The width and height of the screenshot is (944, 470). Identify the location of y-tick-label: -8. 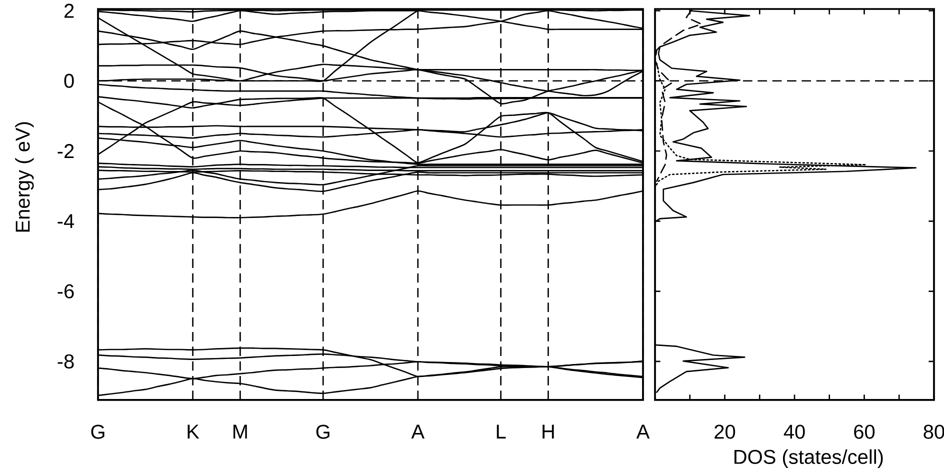
(66, 361).